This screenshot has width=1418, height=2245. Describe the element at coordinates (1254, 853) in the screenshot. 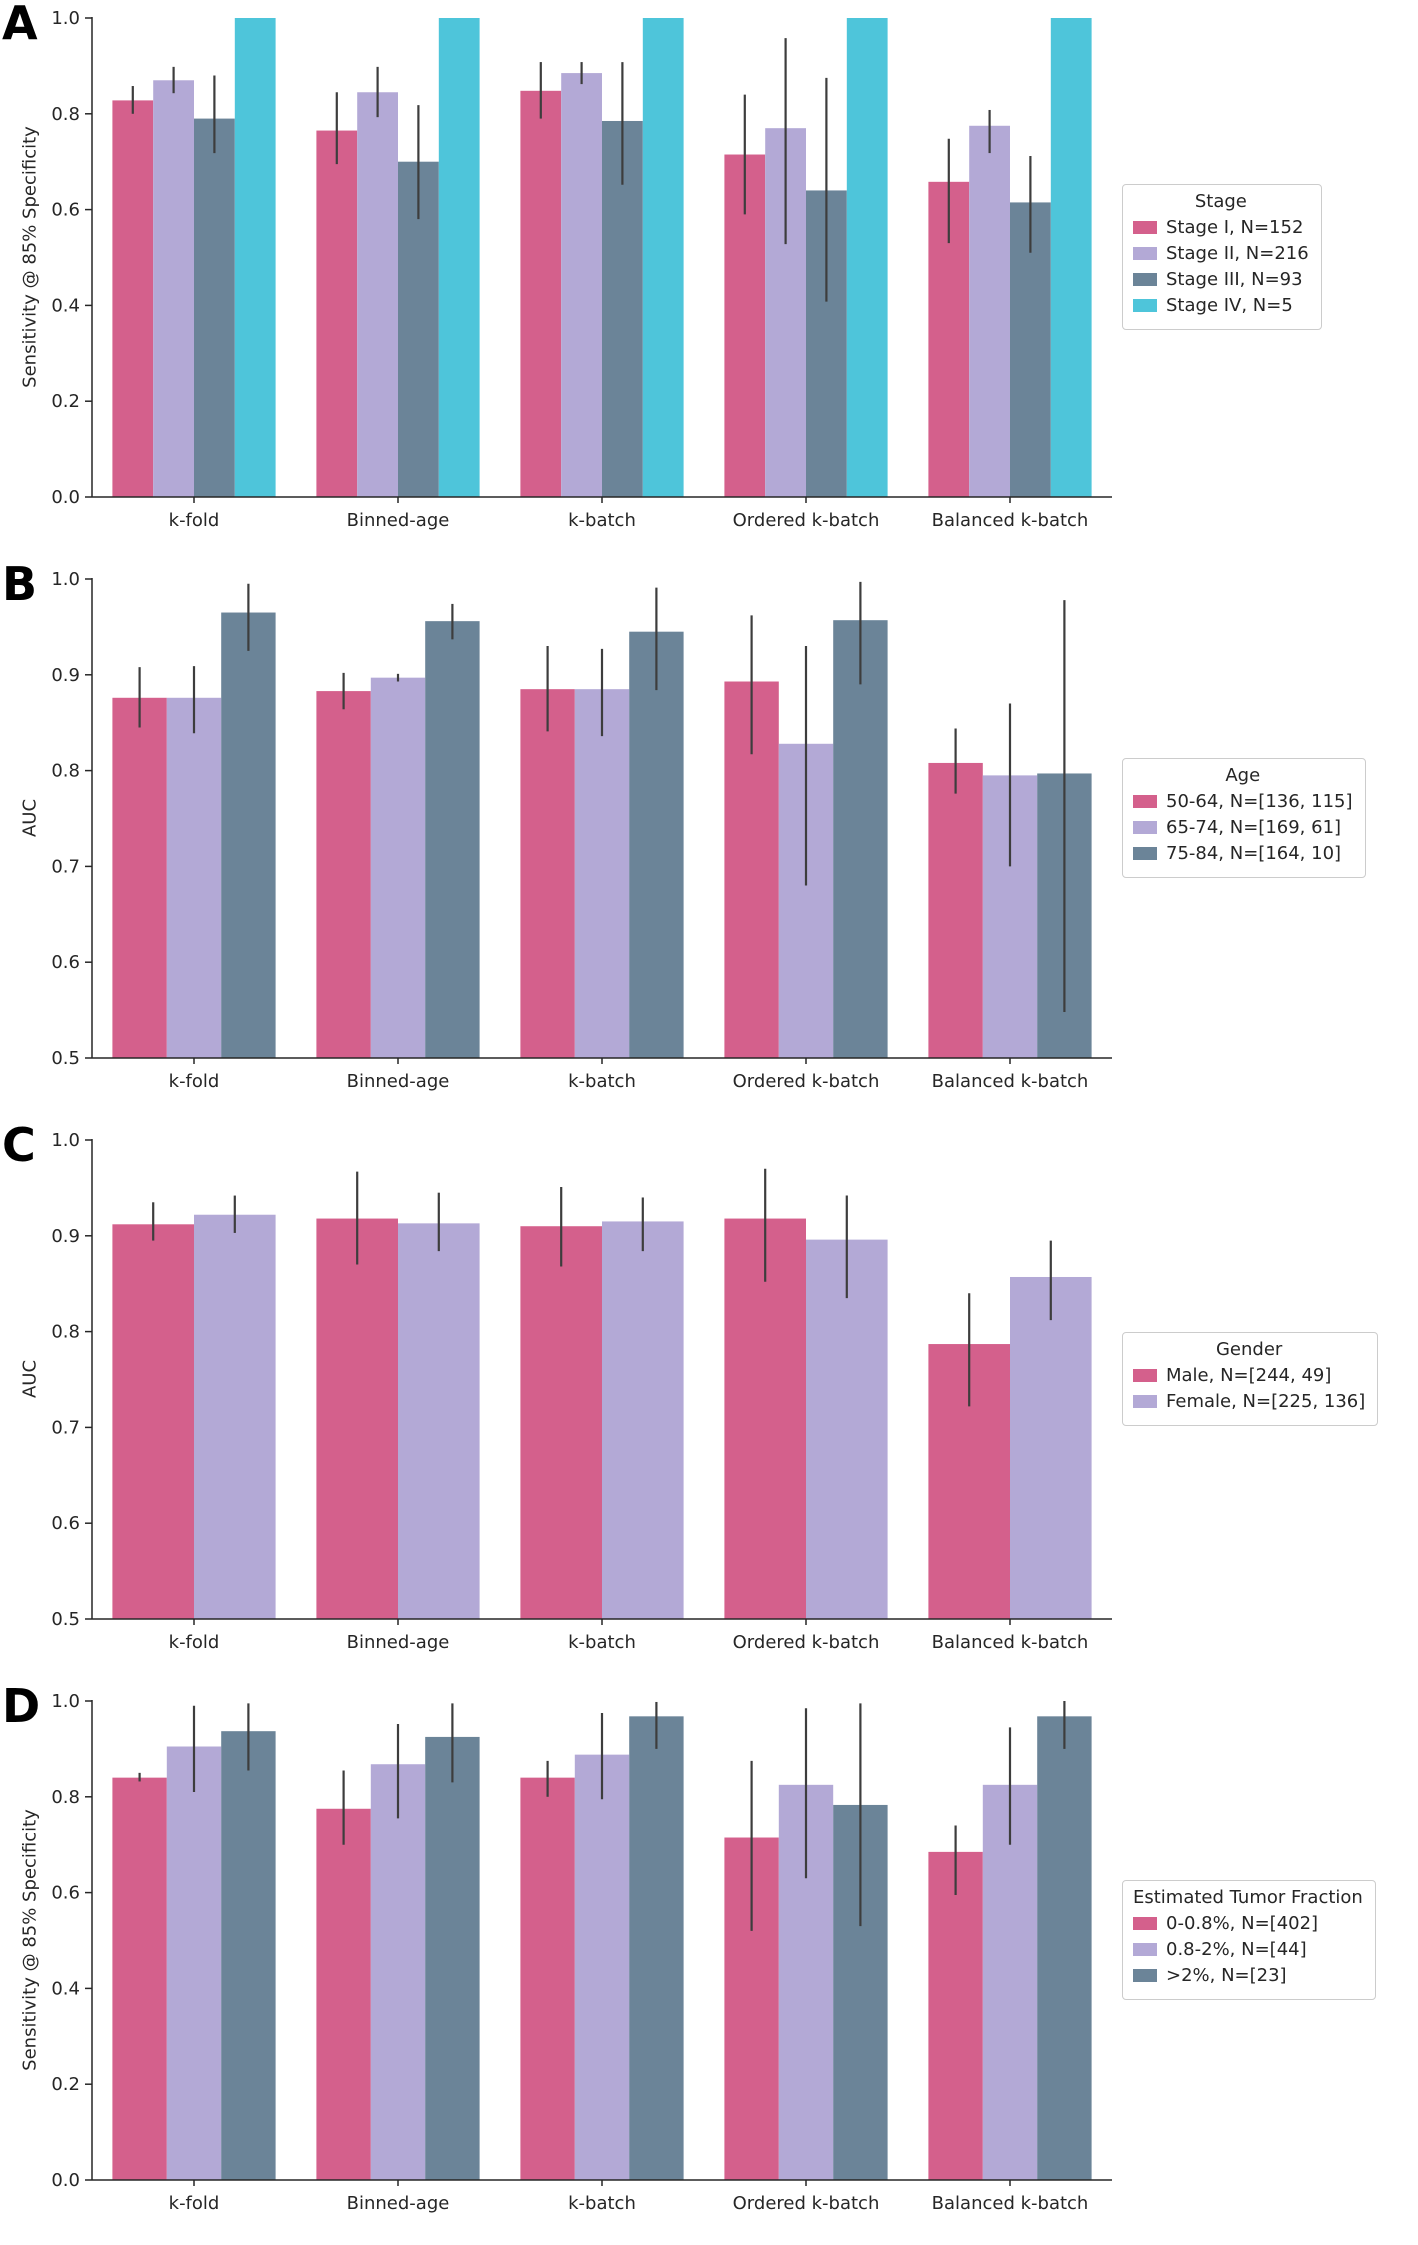

I see `legend-label: 75-84, N=[164, 10]` at that location.